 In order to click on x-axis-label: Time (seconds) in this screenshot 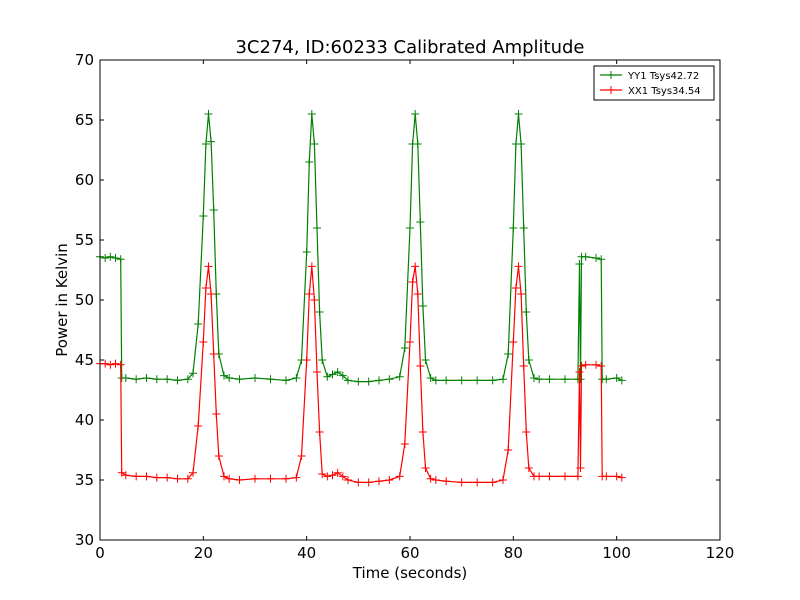, I will do `click(410, 573)`.